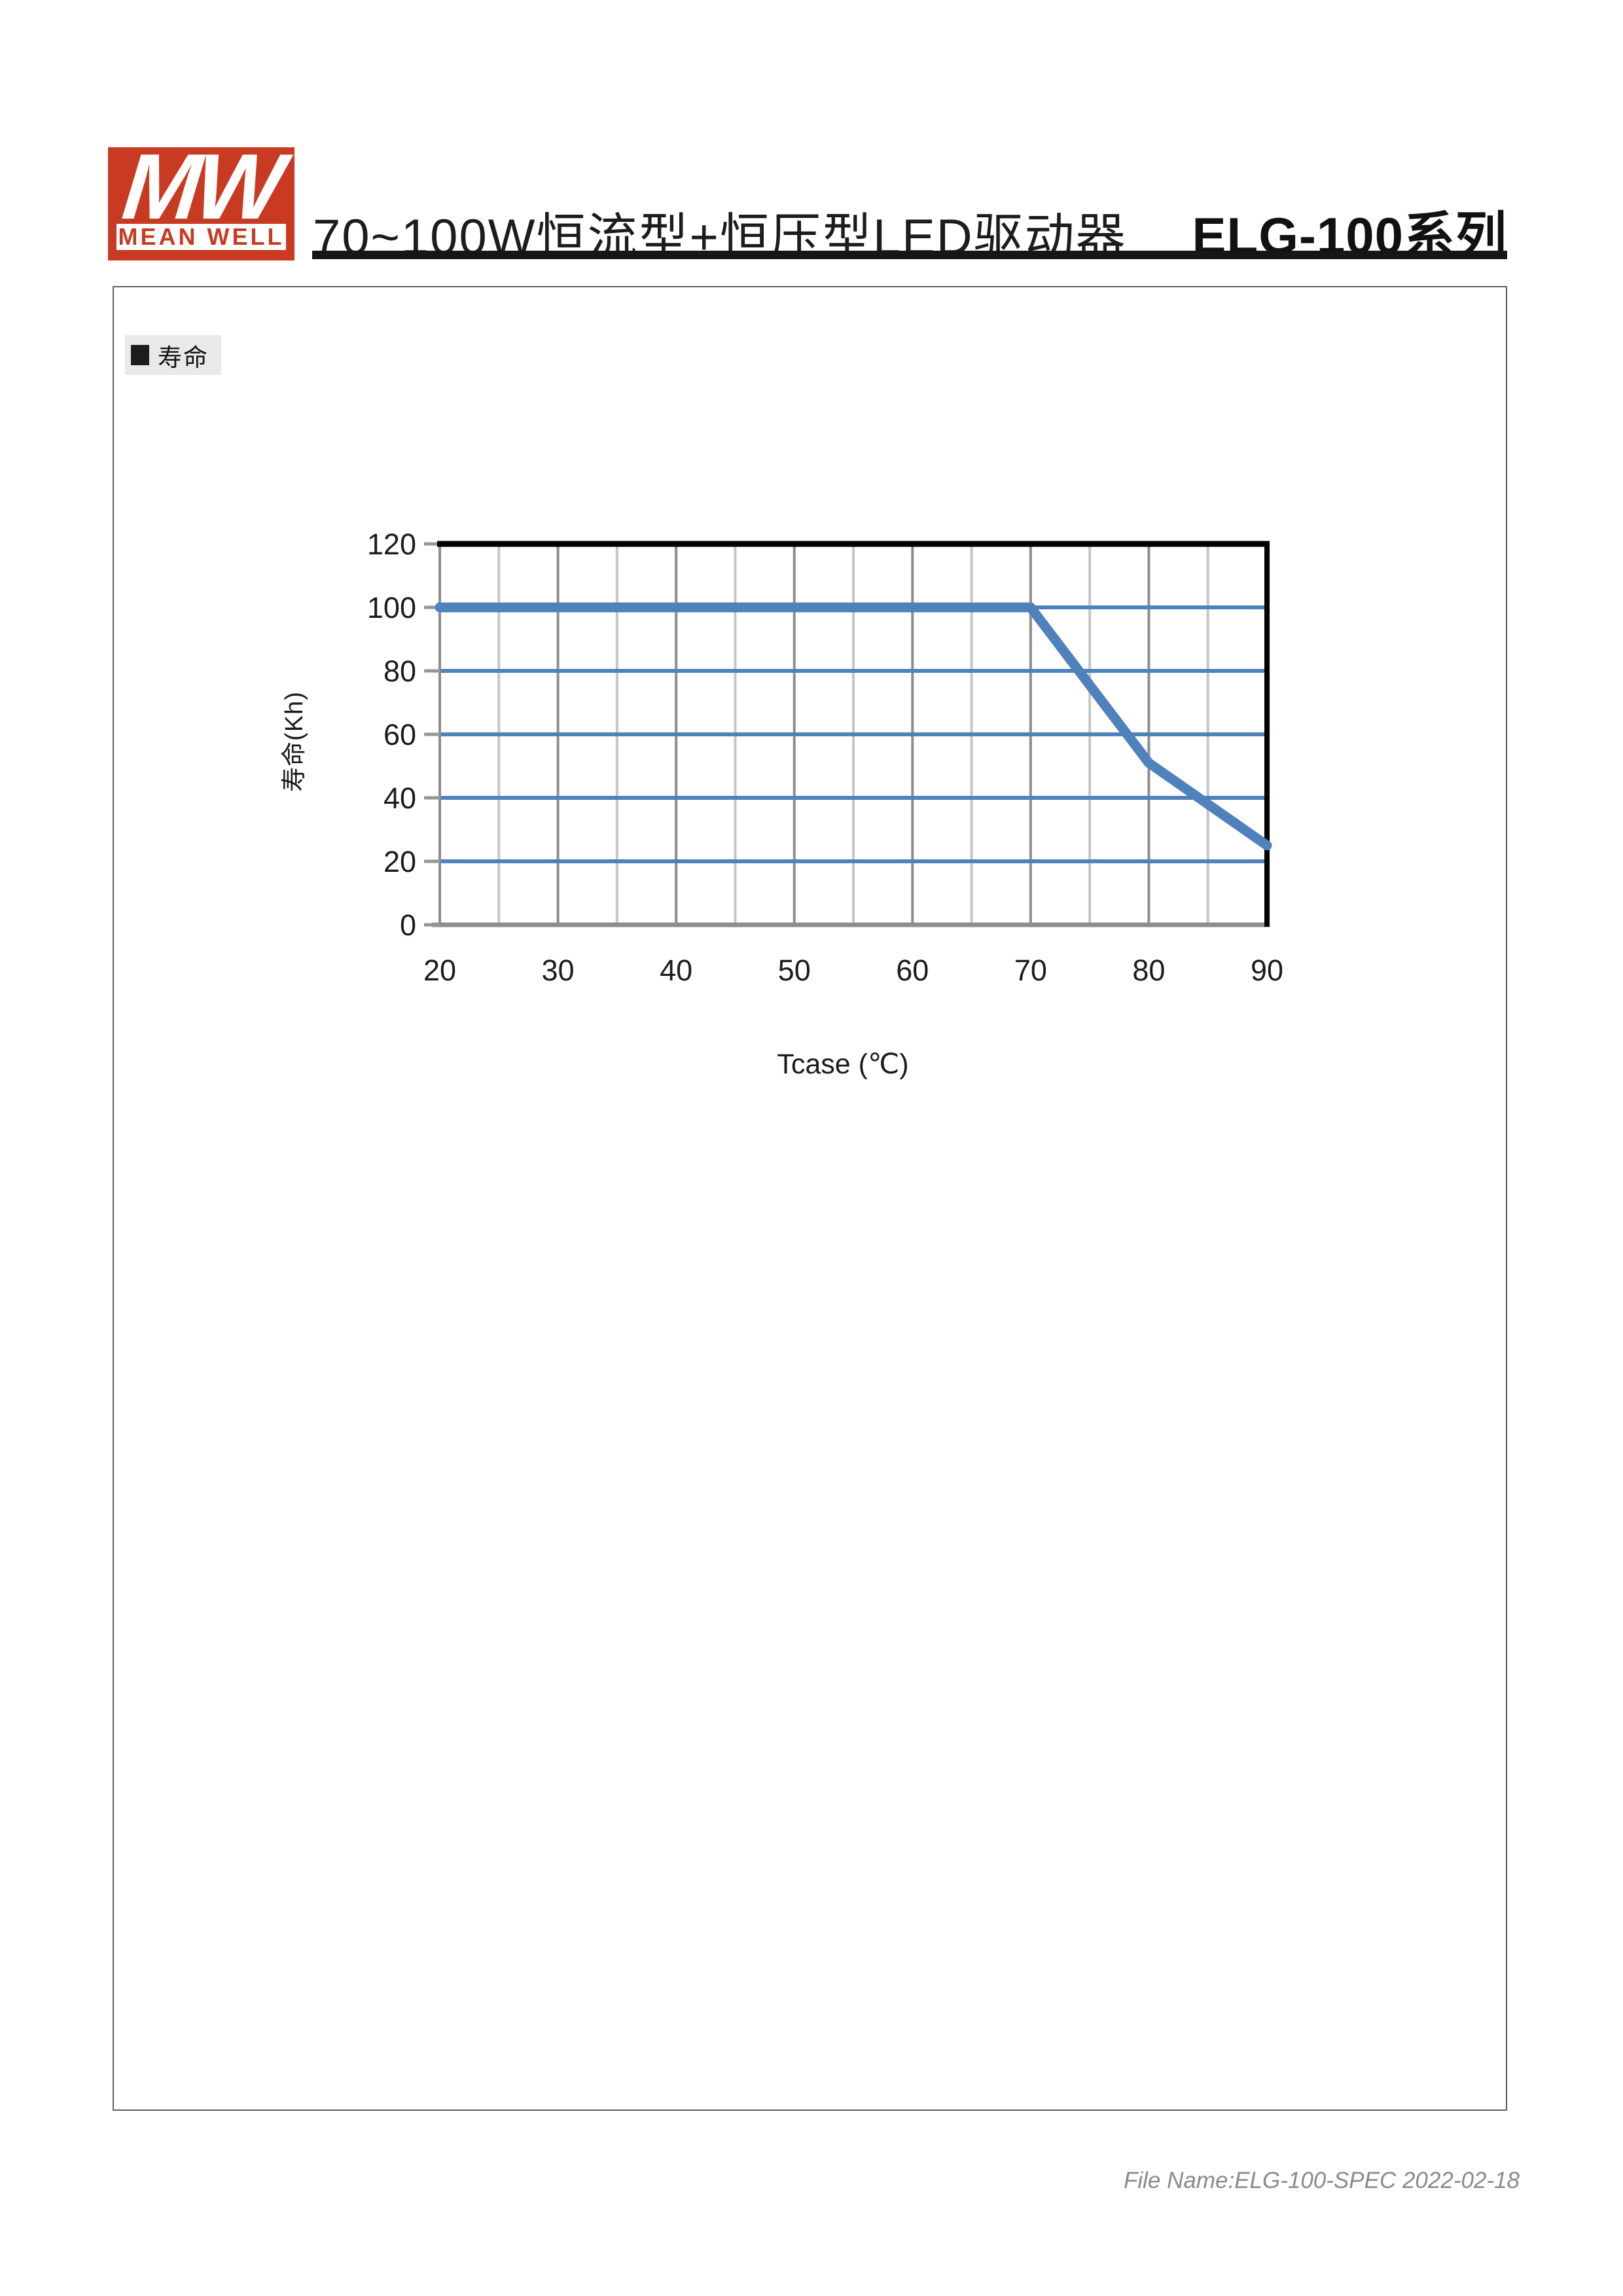  I want to click on x-axis-title: Tcase (℃), so click(843, 1064).